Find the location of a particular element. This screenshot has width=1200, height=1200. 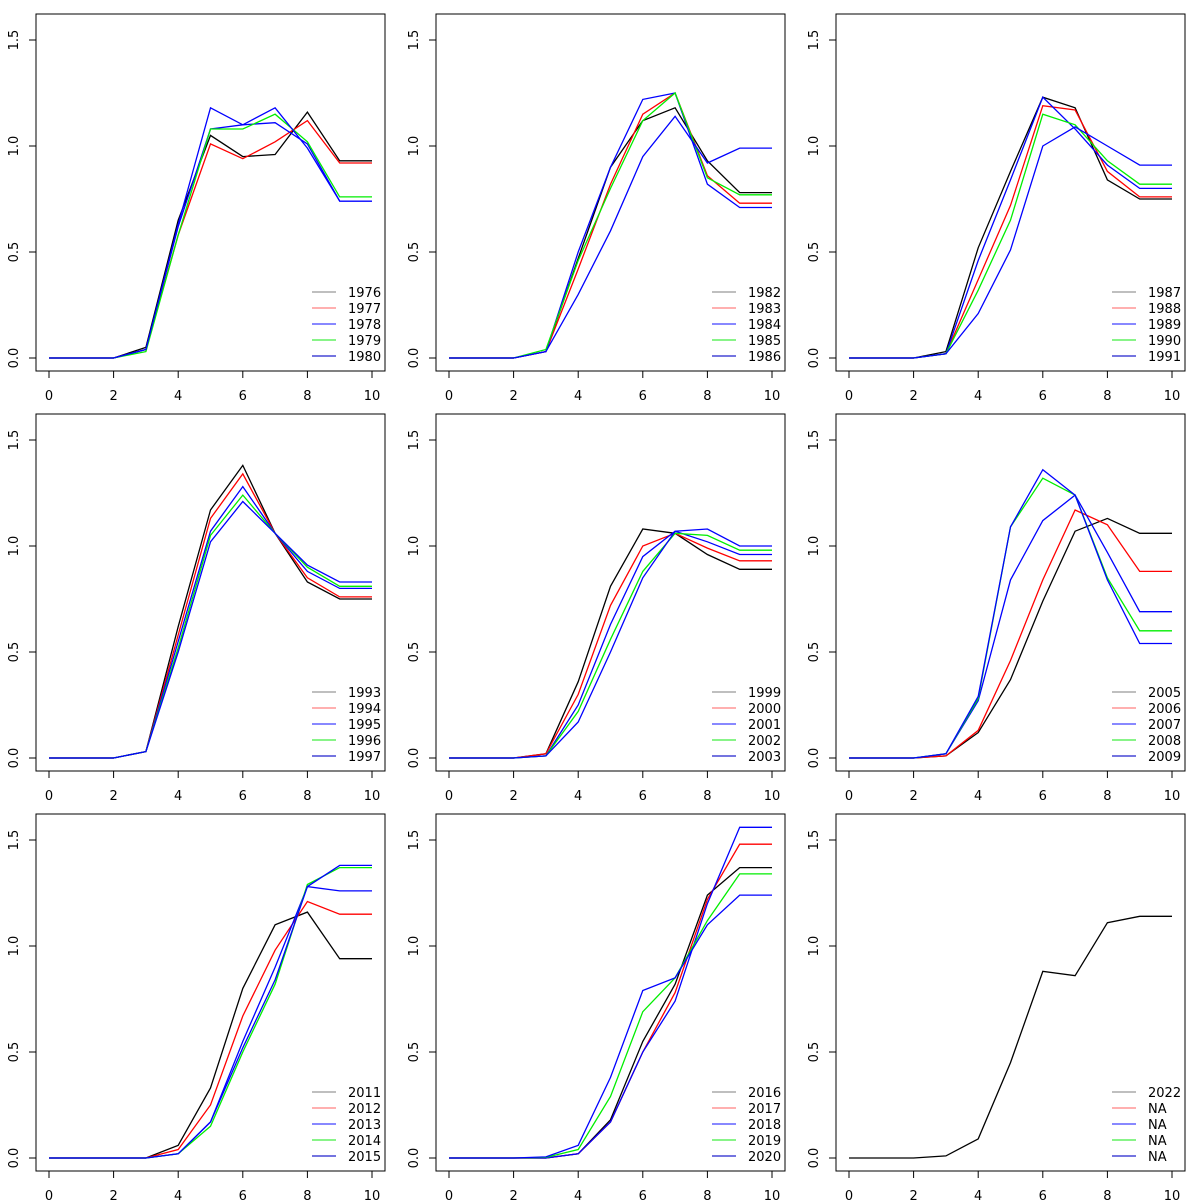

series-line-2019 is located at coordinates (610, 1016).